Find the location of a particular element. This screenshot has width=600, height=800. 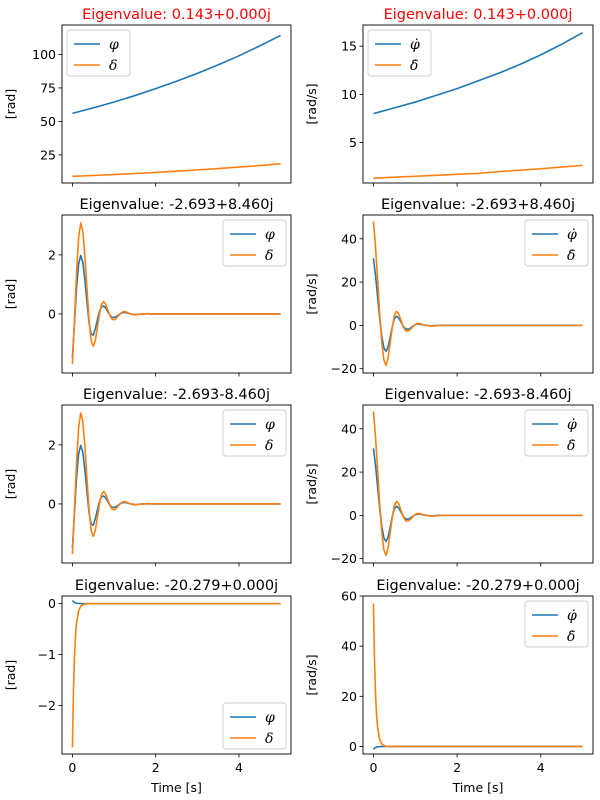

subplot-5: Eigenvalue: -2.693-8.460j [rad] 0 2 φδ is located at coordinates (147, 477).